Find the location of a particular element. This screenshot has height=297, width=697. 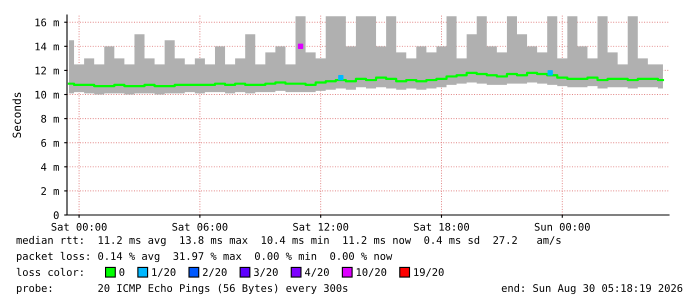

text: median rtt: 11.2 ms avg 13.8 ms max 10.4 ms min 11.2 ms now 0.4 ms sd 27.2 am/s is located at coordinates (288, 241).